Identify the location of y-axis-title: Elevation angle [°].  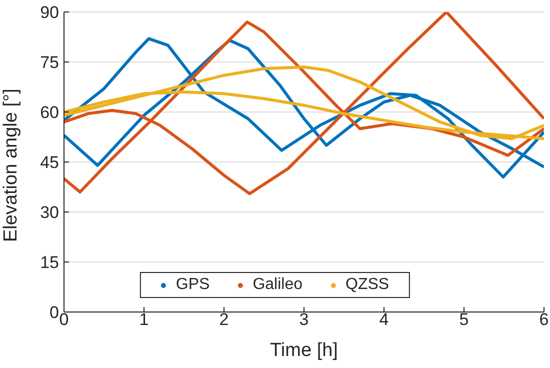
(11, 165).